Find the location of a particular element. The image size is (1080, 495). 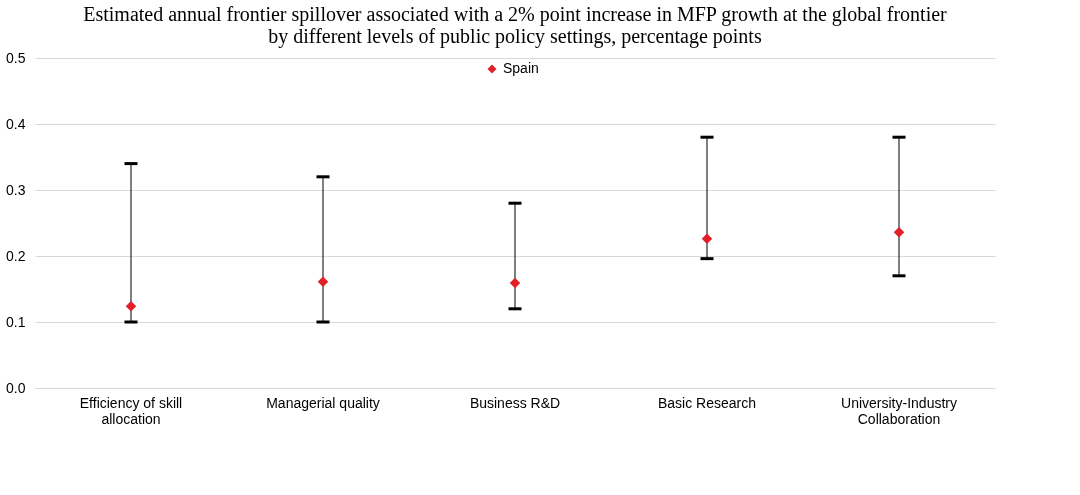

y-tick-label: 0.1 is located at coordinates (16, 321).